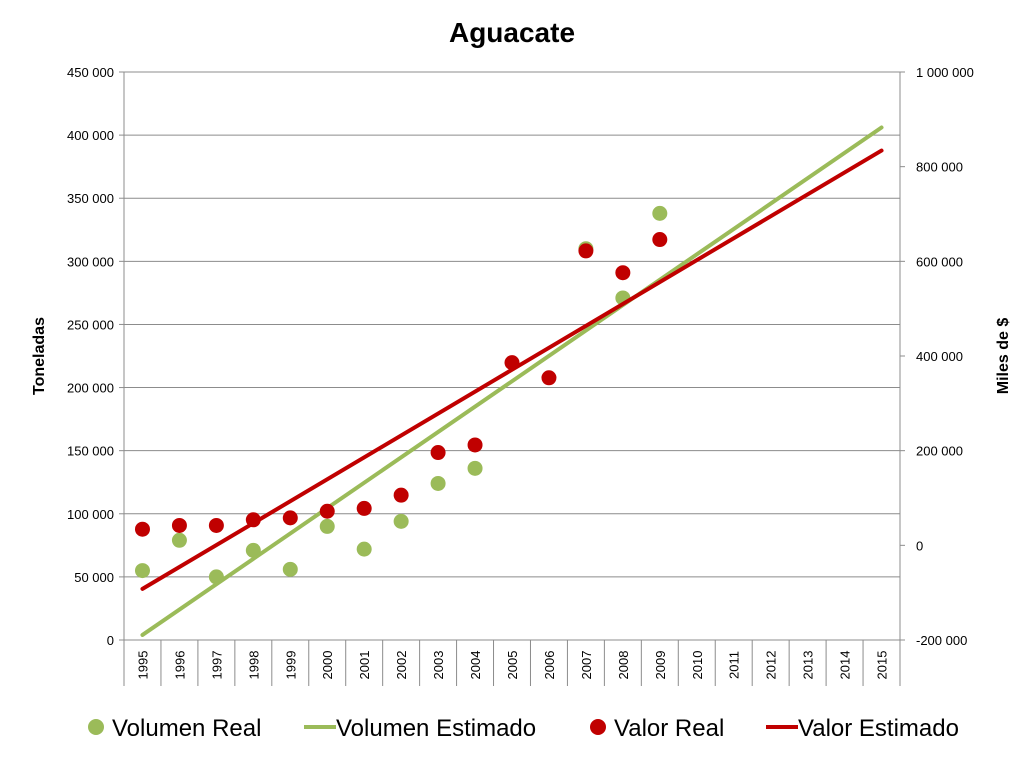 This screenshot has width=1024, height=768. What do you see at coordinates (919, 545) in the screenshot?
I see `y-right-tick-label: 0` at bounding box center [919, 545].